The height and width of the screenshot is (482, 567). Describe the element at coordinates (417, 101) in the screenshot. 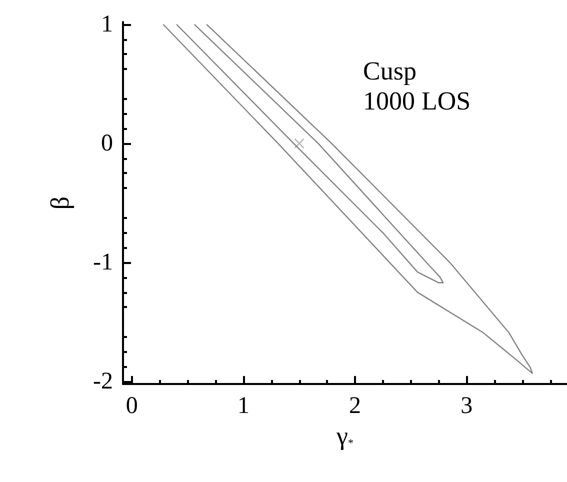

I see `annotation: 1000 LOS` at that location.